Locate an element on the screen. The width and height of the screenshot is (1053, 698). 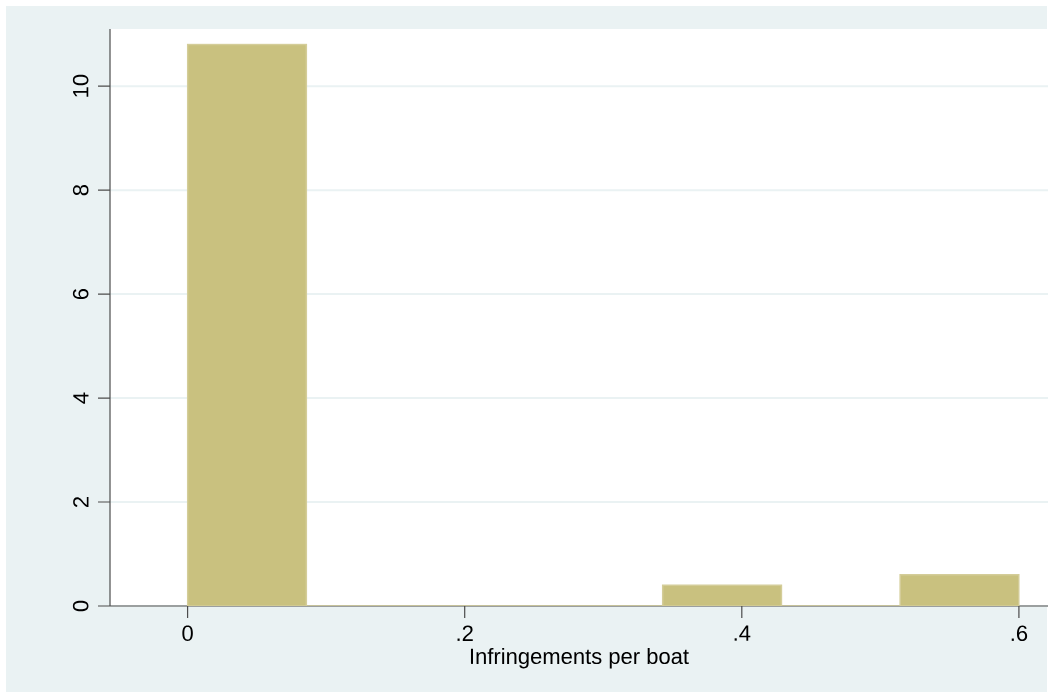
x-tick-label: .6 is located at coordinates (1019, 633).